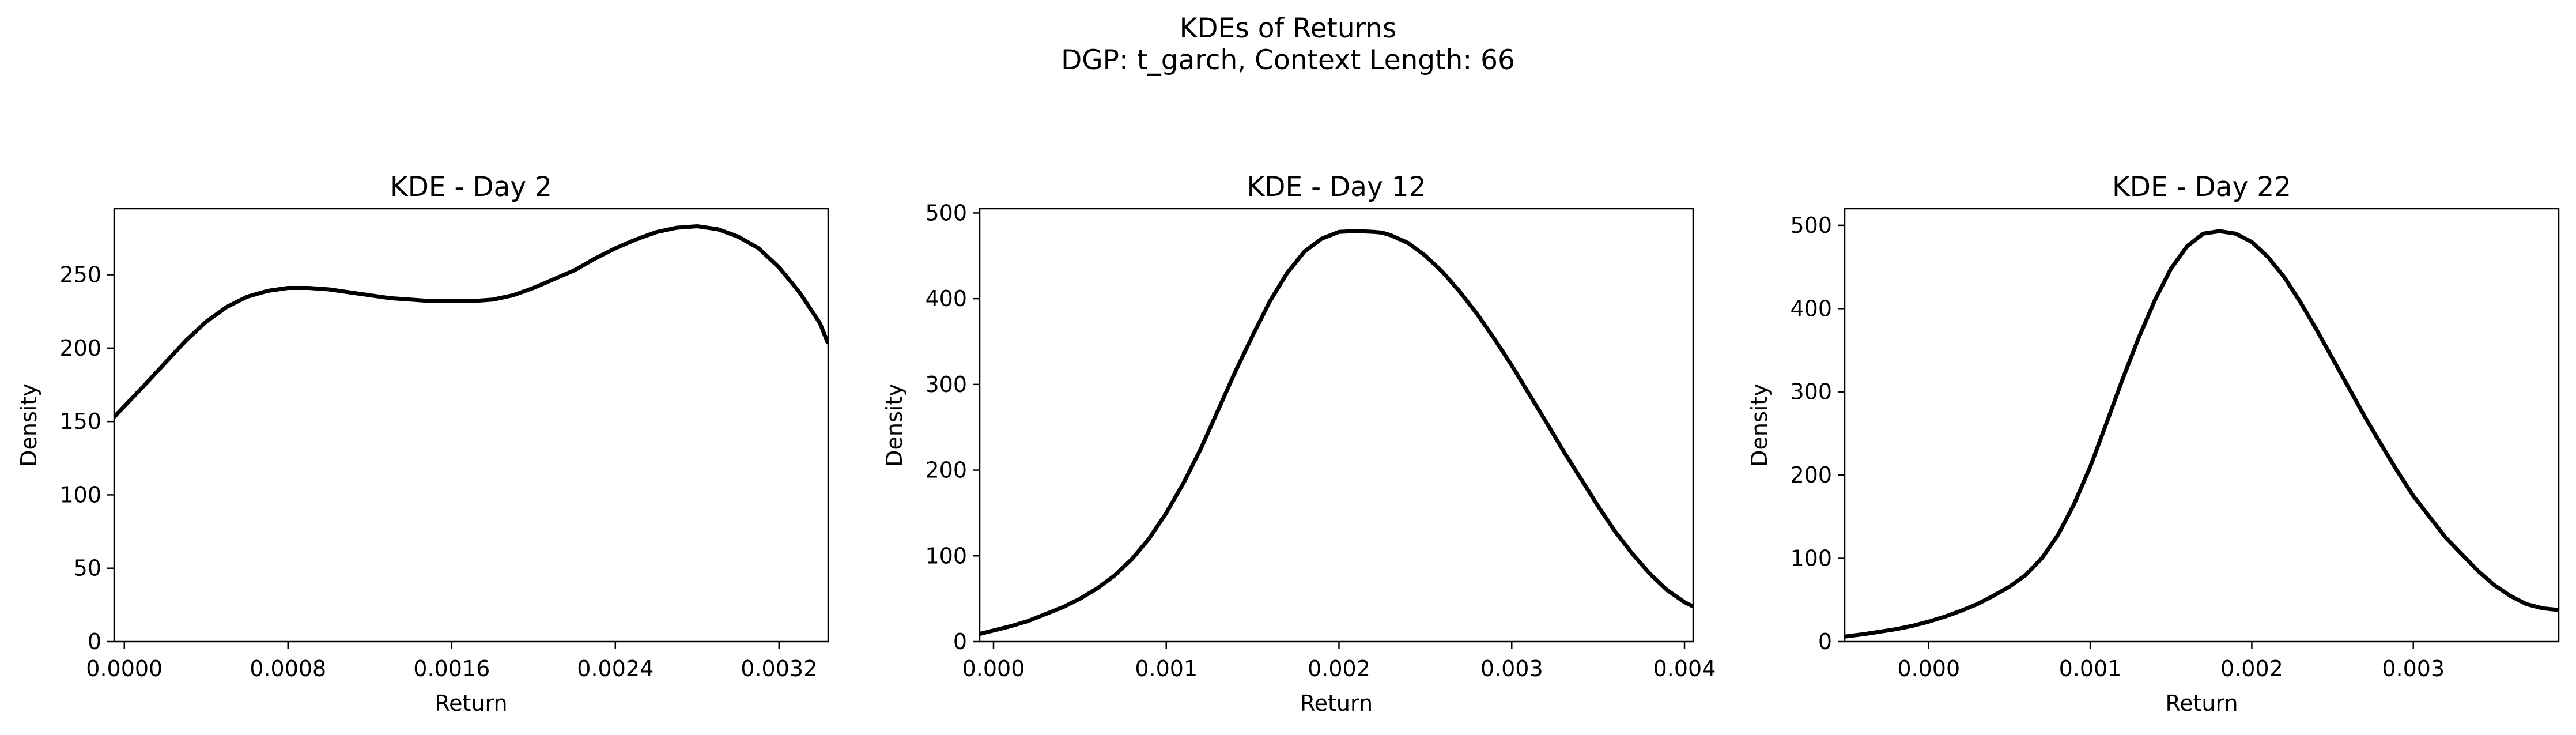  Describe the element at coordinates (1288, 60) in the screenshot. I see `figure-subtitle: DGP: t_garch, Context Length: 66` at that location.